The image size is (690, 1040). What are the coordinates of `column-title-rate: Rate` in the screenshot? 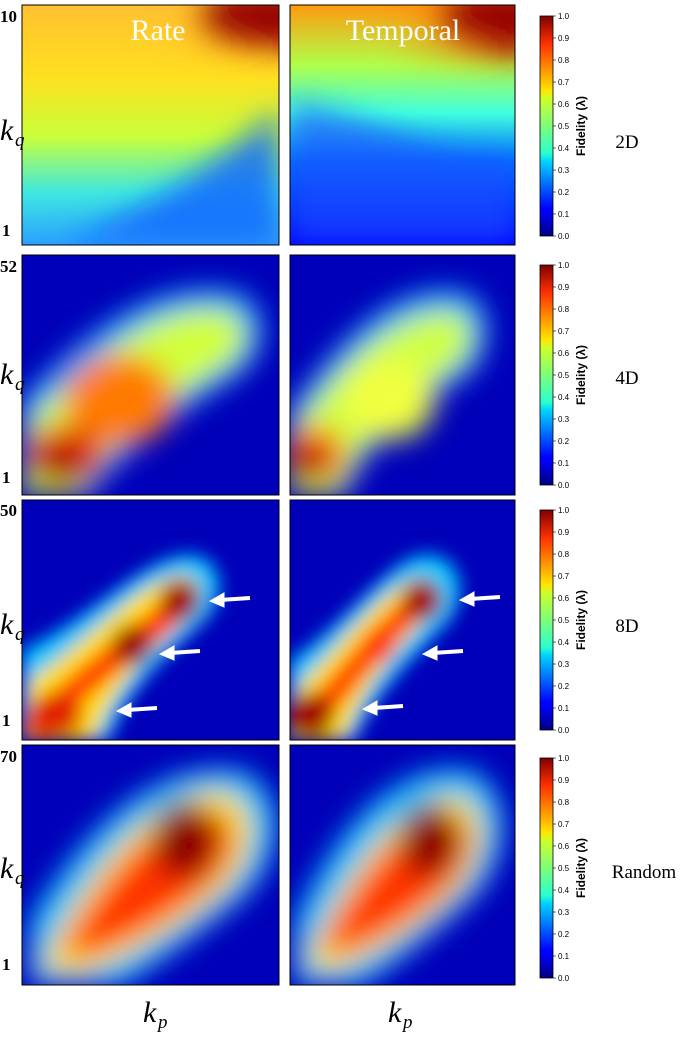 It's located at (158, 30).